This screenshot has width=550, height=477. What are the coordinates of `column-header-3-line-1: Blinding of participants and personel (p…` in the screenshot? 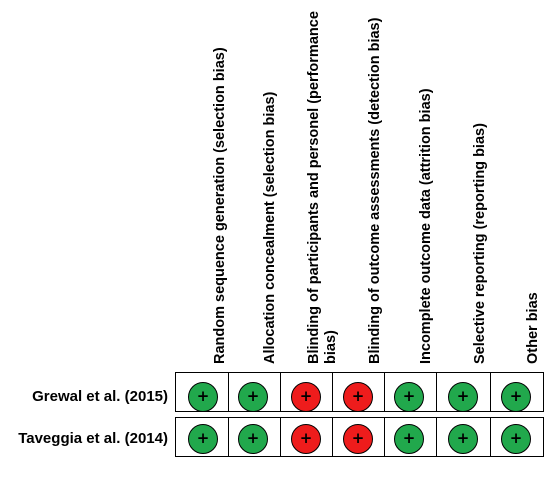 It's located at (314, 187).